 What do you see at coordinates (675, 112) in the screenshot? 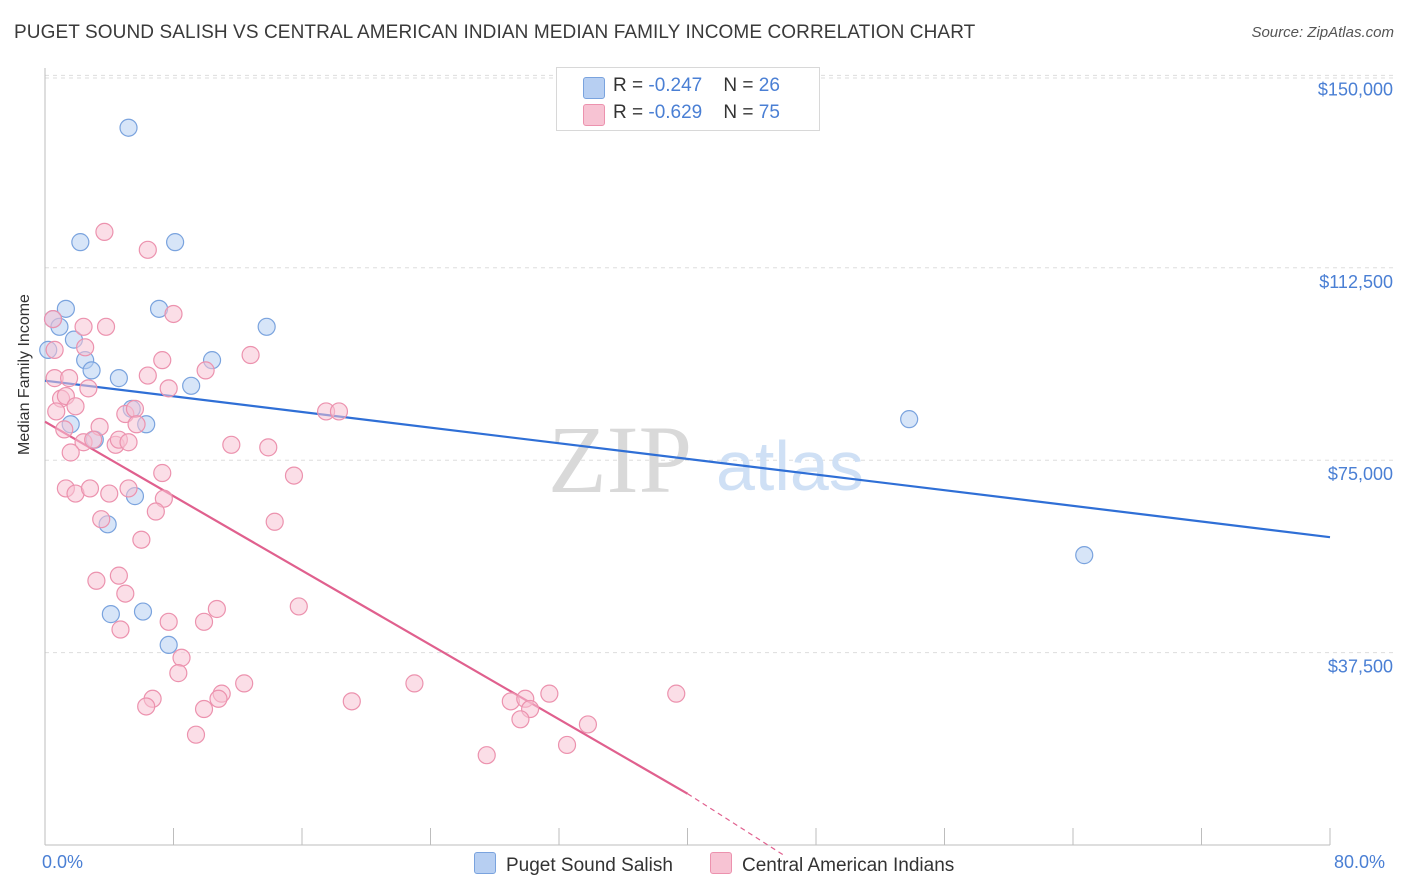
I see `legend-r-value: -0.629` at bounding box center [675, 112].